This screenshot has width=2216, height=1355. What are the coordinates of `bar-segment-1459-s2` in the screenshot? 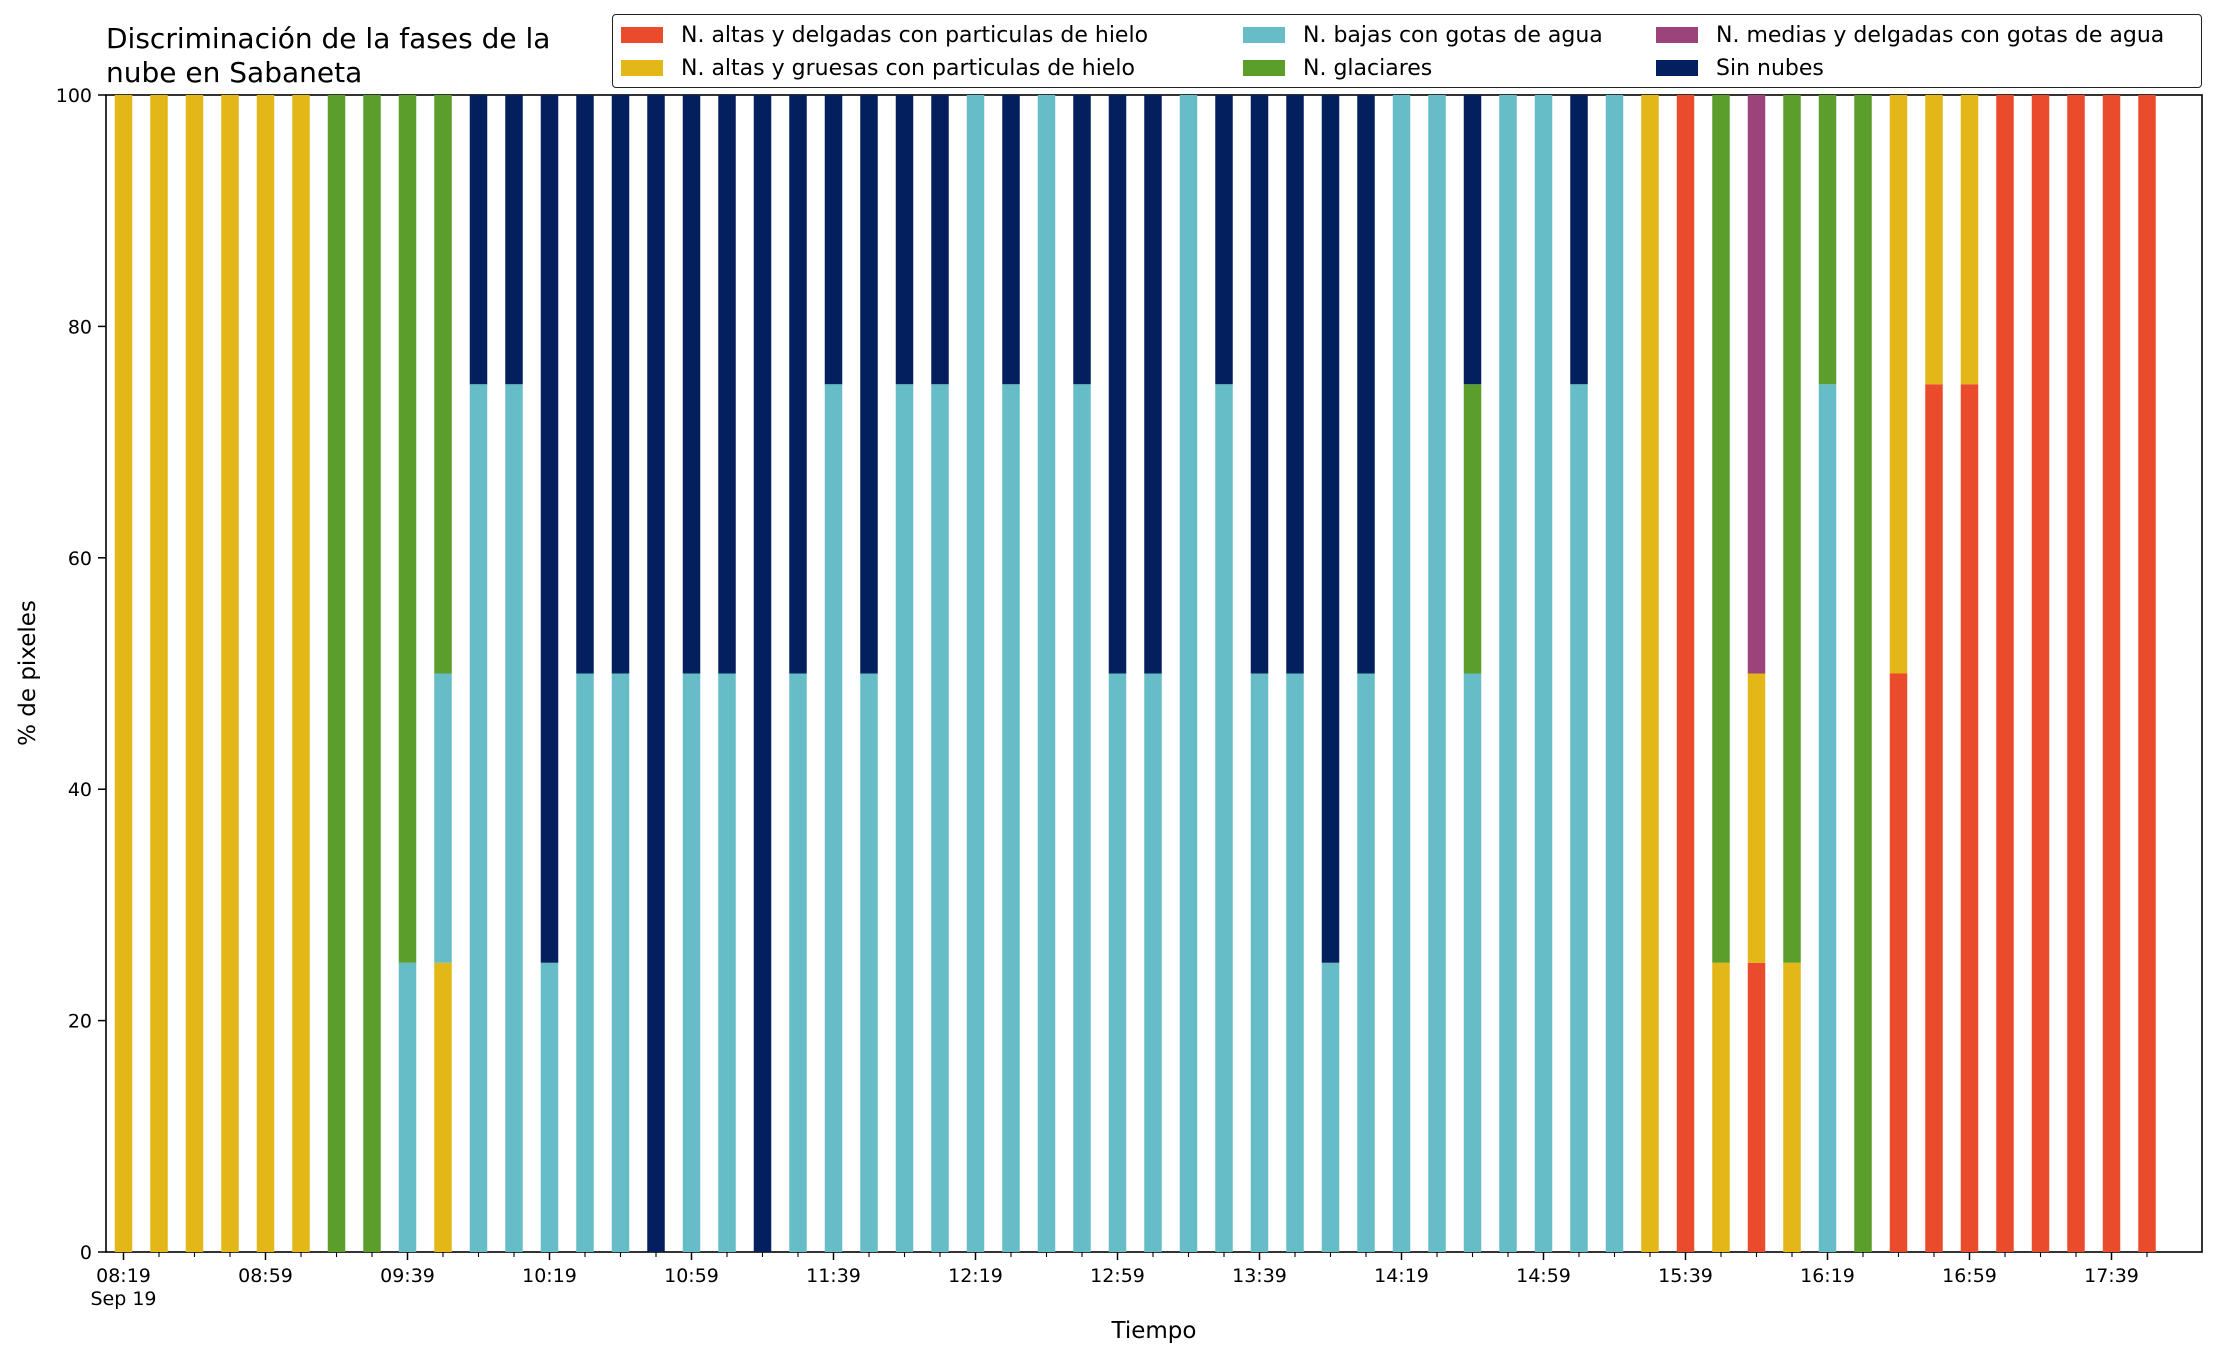 It's located at (1543, 673).